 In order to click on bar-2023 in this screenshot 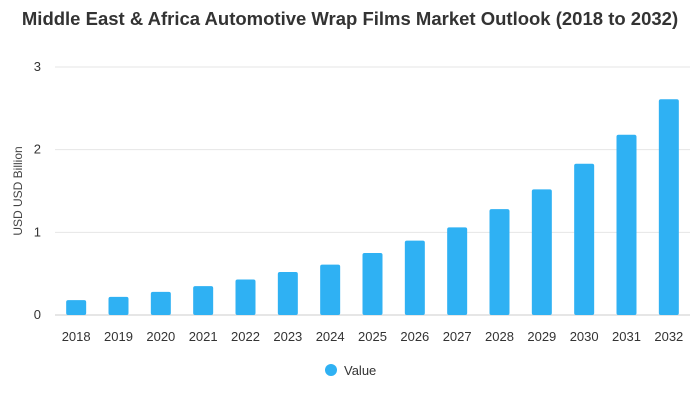, I will do `click(287, 293)`.